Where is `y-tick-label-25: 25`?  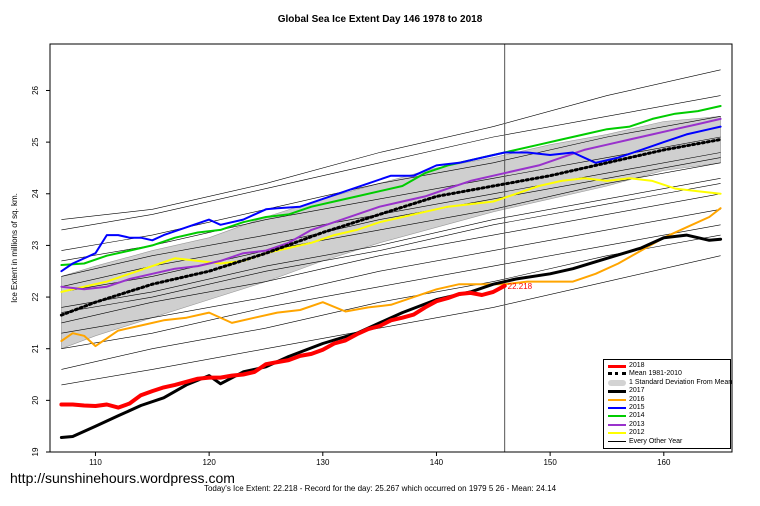
y-tick-label-25: 25 is located at coordinates (35, 141).